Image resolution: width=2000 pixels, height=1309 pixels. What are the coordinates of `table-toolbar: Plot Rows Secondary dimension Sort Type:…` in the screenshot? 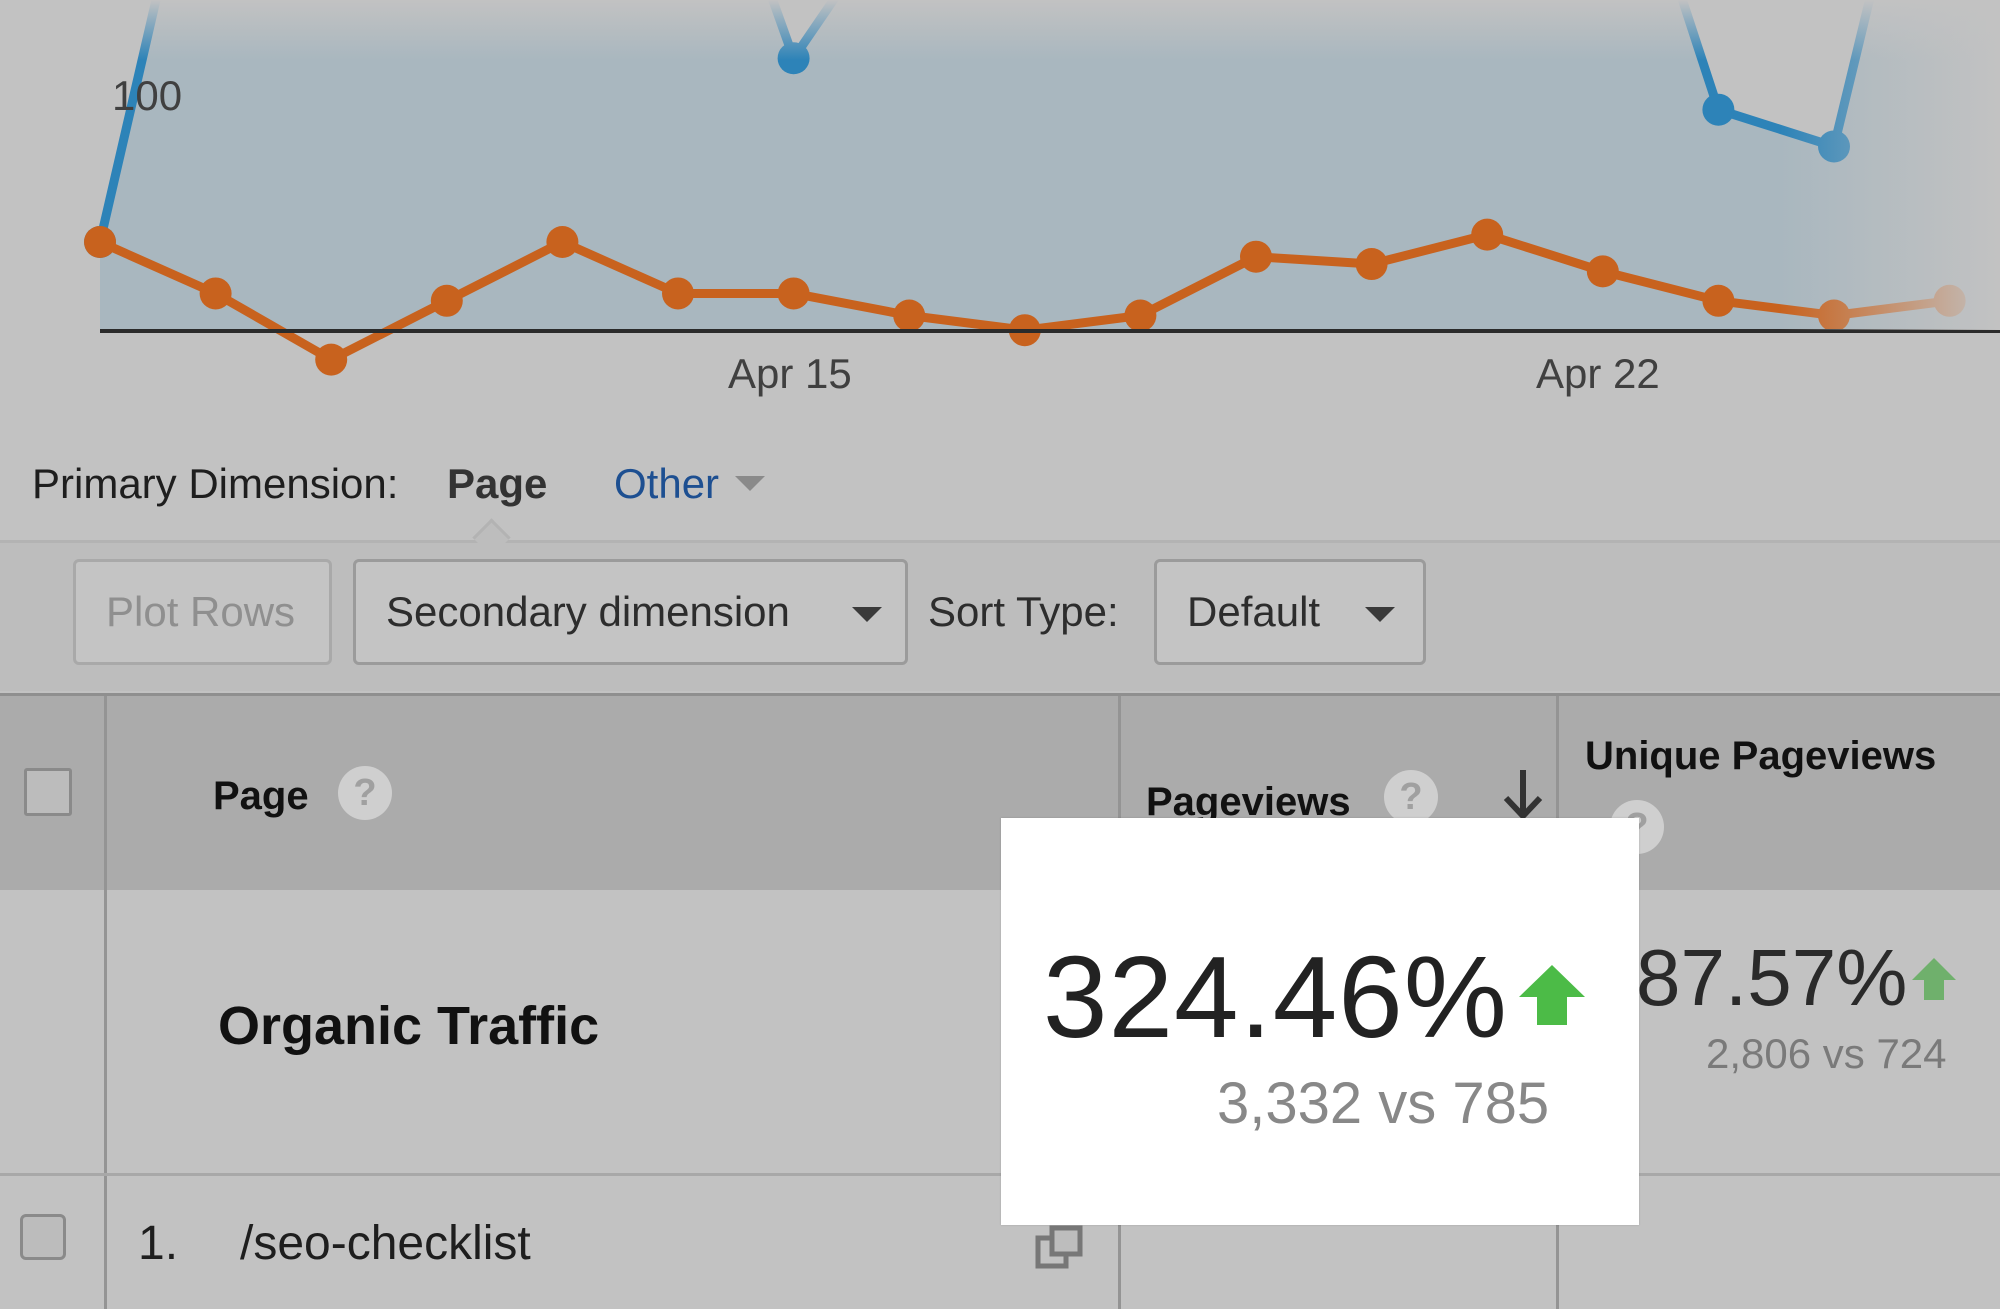 It's located at (1000, 617).